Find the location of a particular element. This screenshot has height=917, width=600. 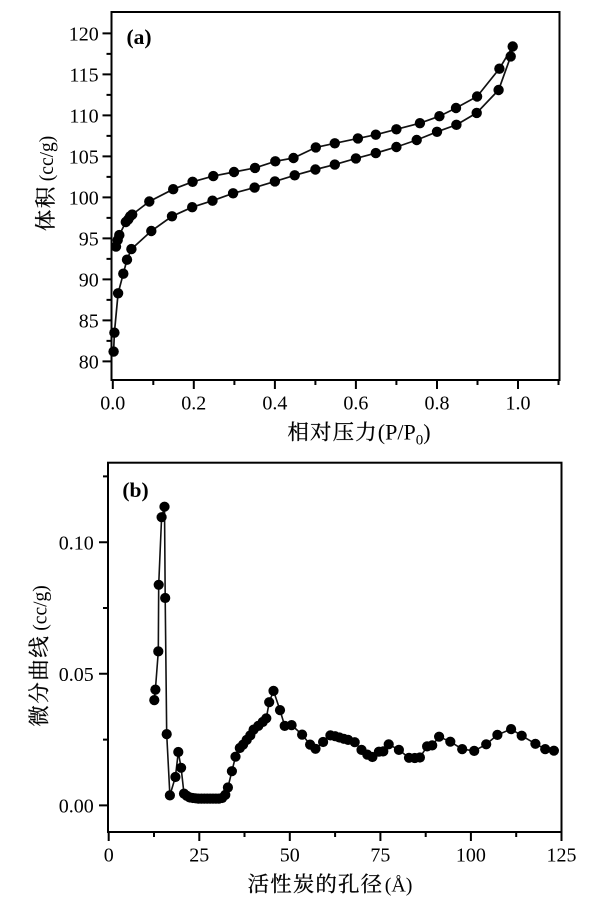

svg-text: 0.2 is located at coordinates (193, 404).